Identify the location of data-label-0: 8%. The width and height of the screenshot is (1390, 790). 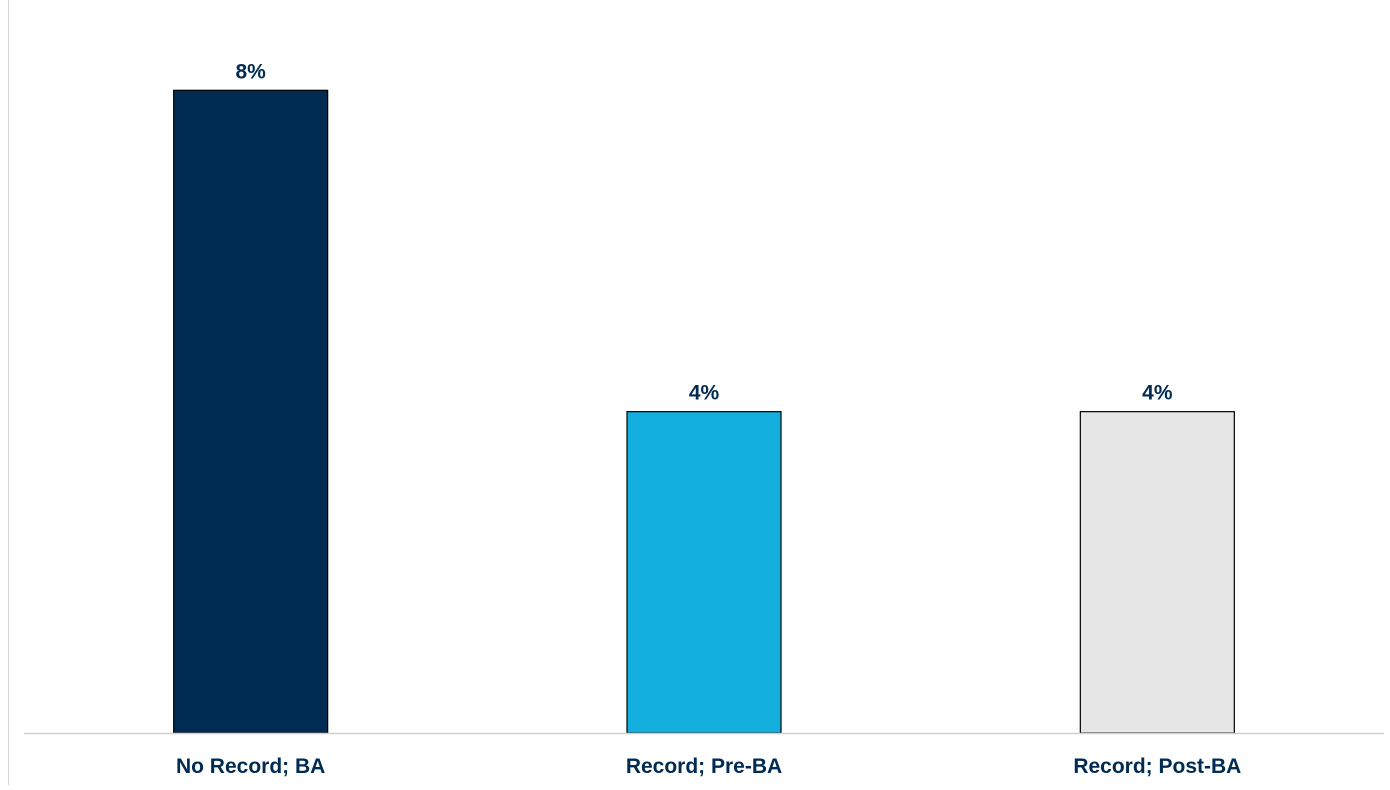
(250, 71).